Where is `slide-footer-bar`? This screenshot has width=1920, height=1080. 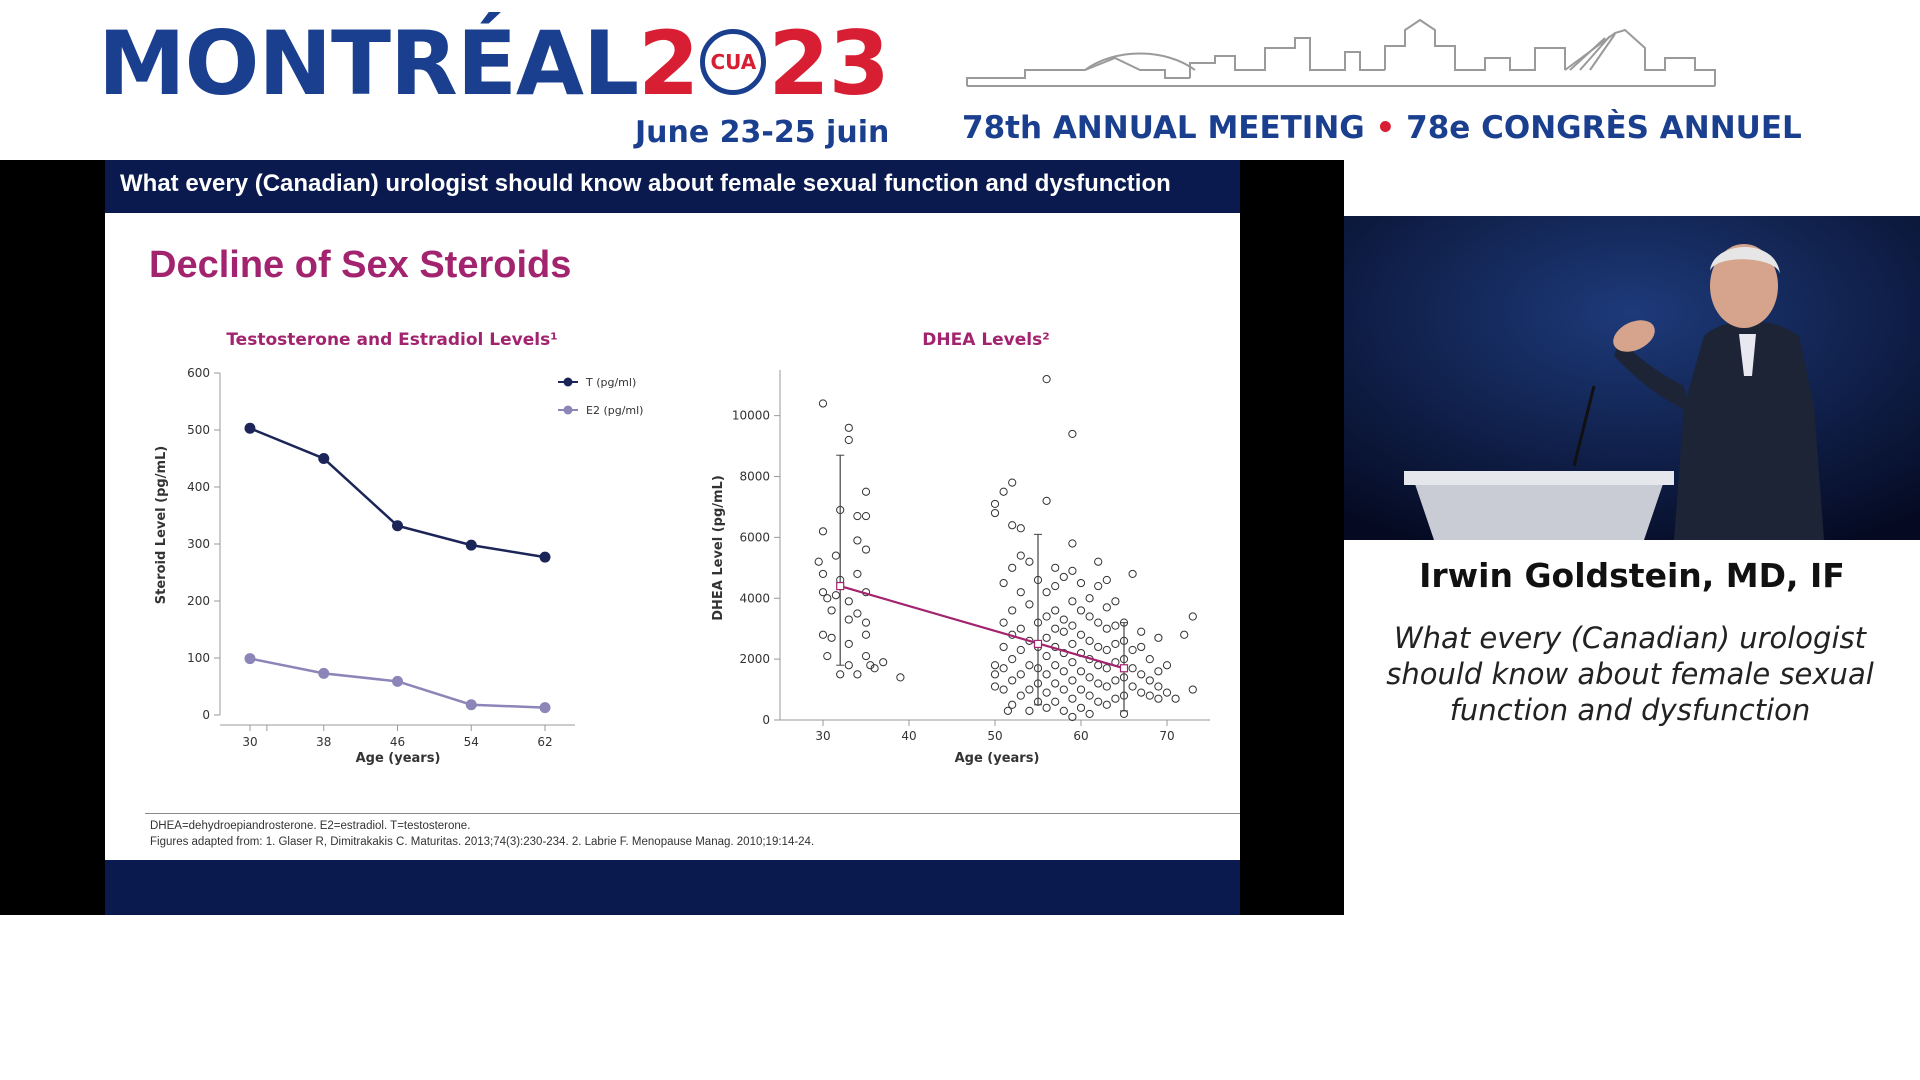
slide-footer-bar is located at coordinates (672, 887).